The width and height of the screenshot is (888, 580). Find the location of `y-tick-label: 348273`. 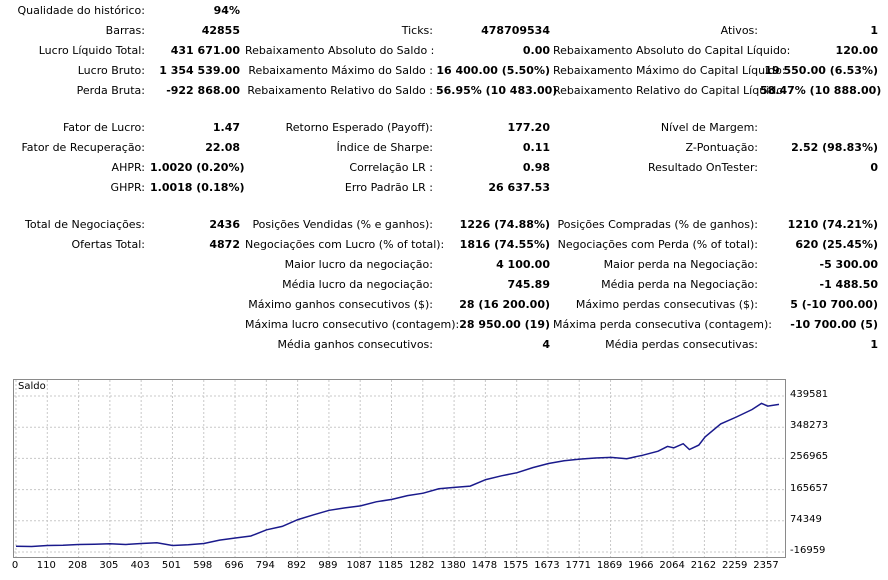

y-tick-label: 348273 is located at coordinates (809, 426).